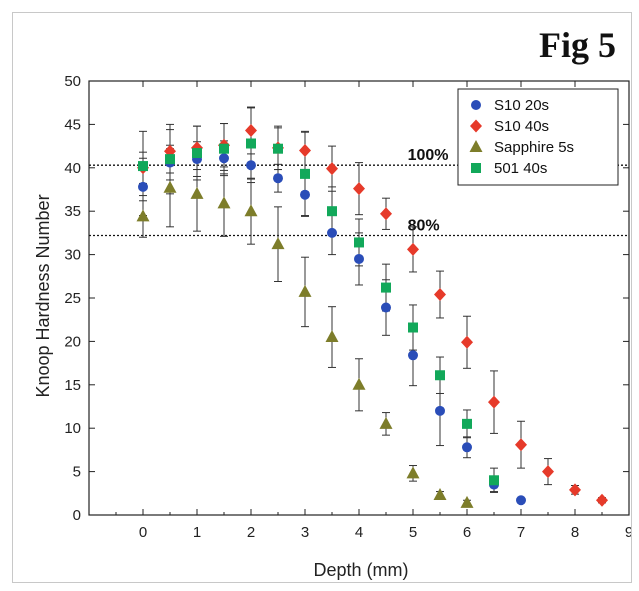 This screenshot has height=591, width=639. What do you see at coordinates (72, 341) in the screenshot?
I see `y-tick-label: 20` at bounding box center [72, 341].